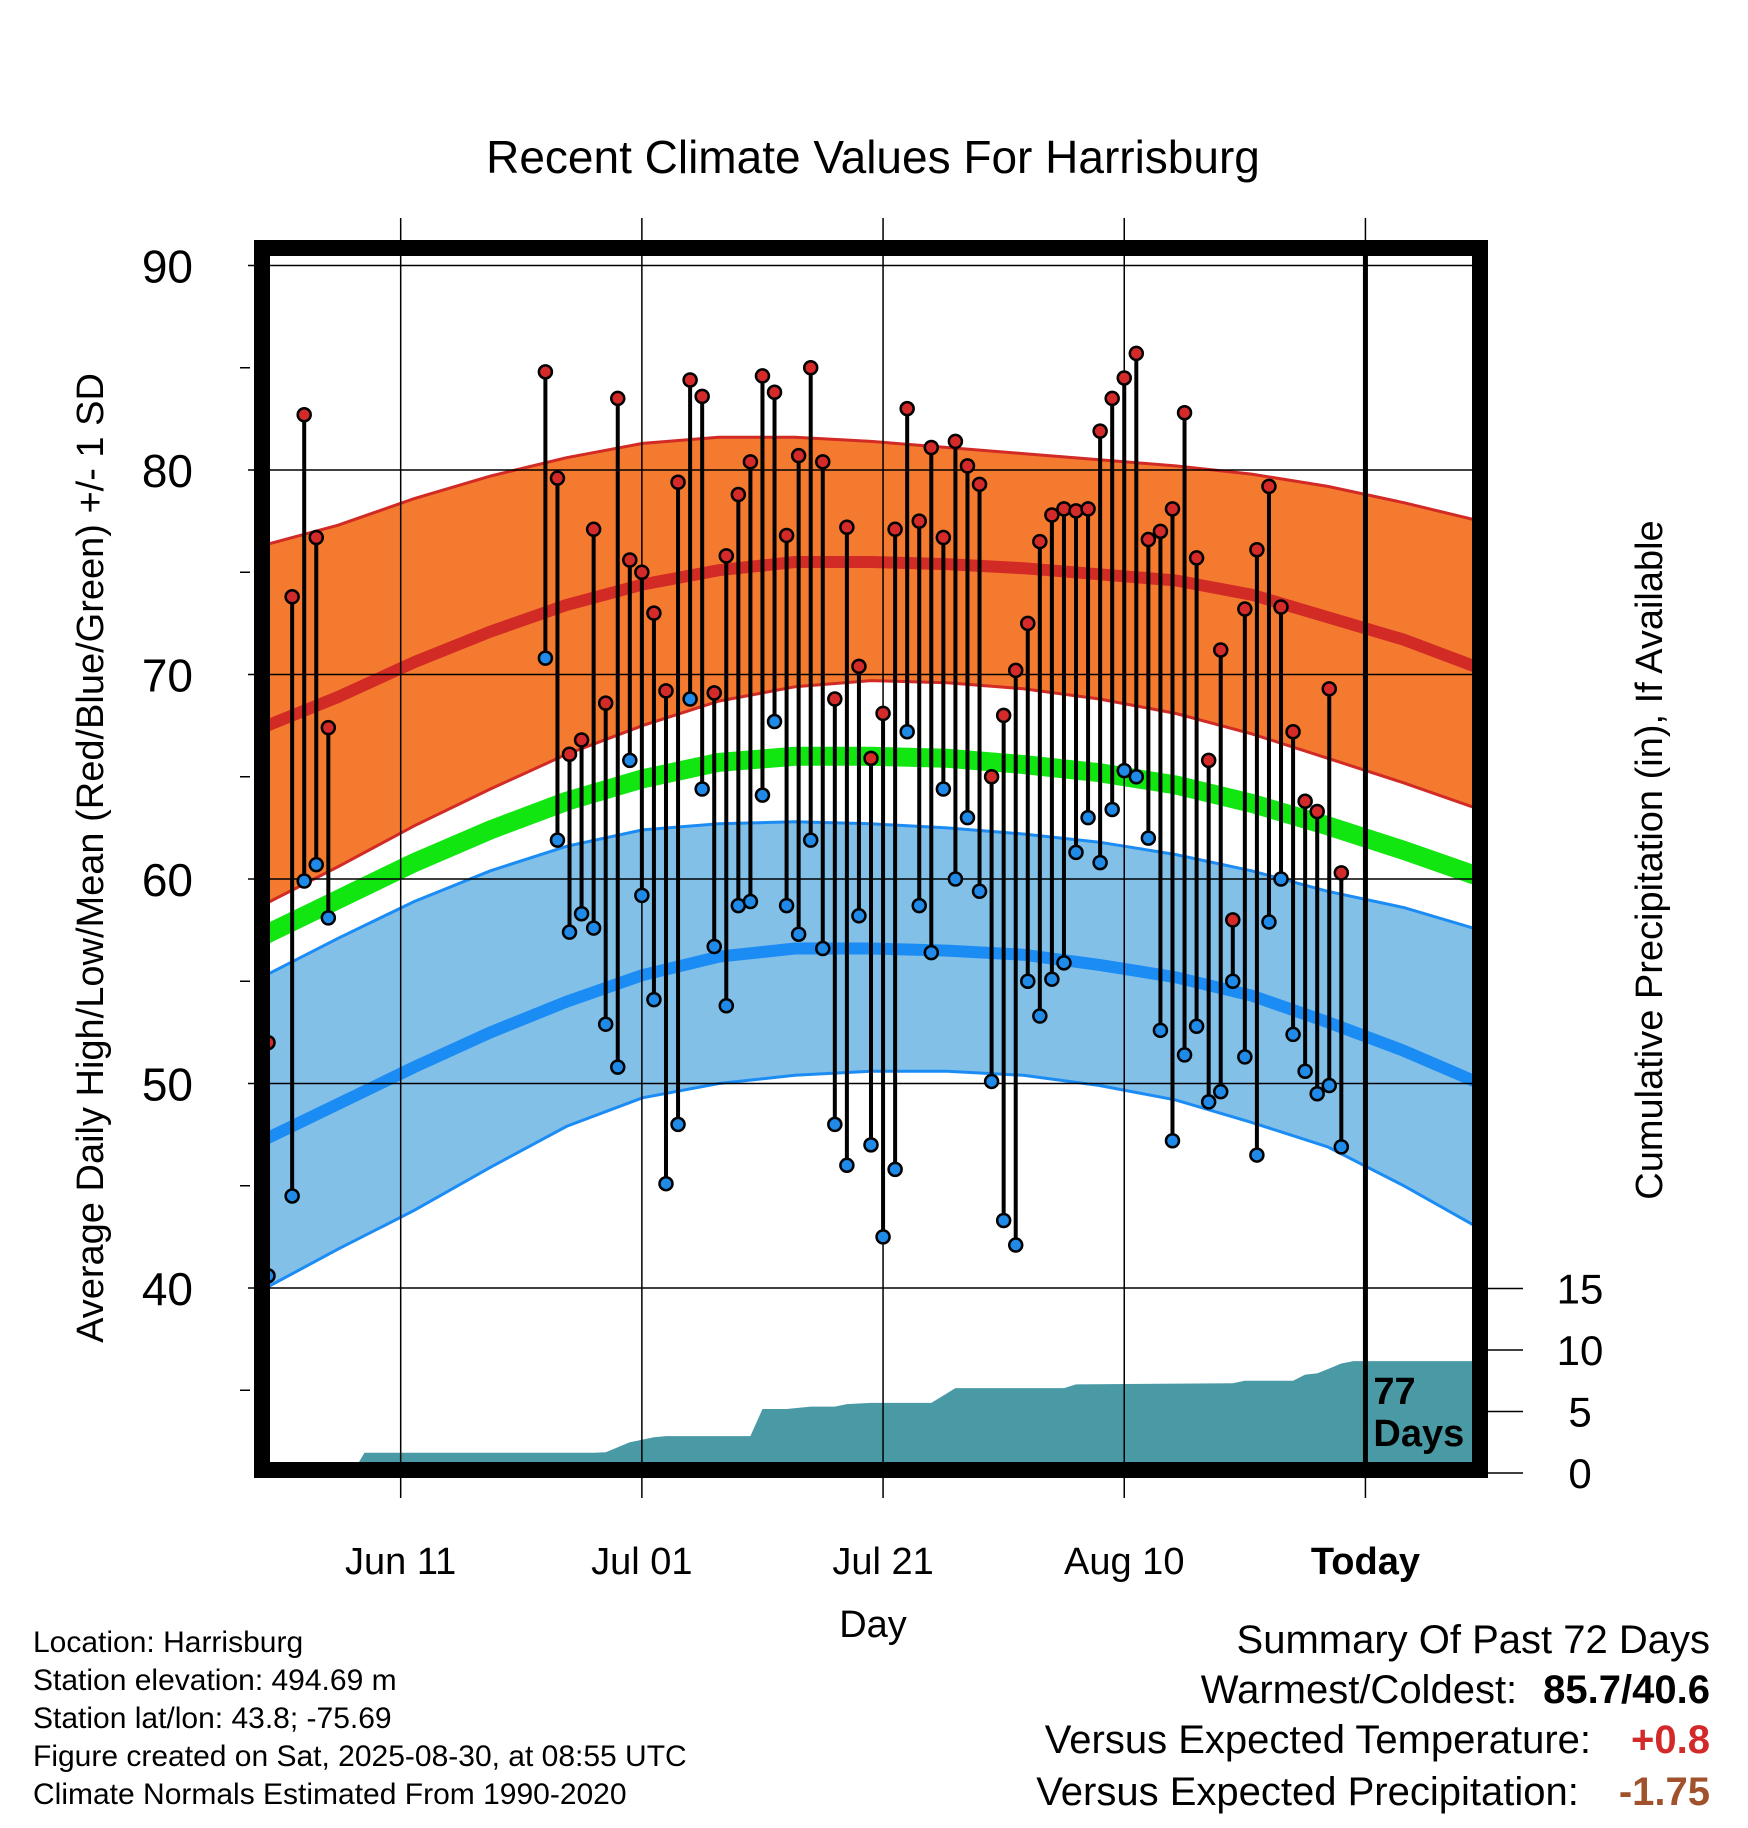 This screenshot has height=1828, width=1748. What do you see at coordinates (882, 1562) in the screenshot?
I see `x-tick-label: Jul 21` at bounding box center [882, 1562].